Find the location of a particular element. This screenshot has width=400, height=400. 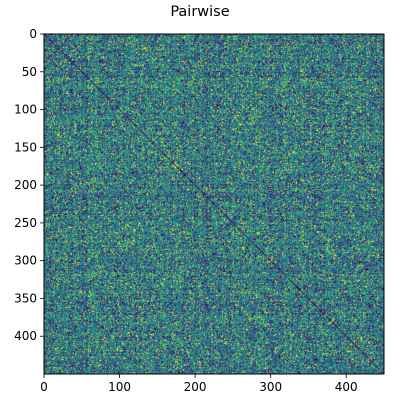

x-axis: 0 100 200 300 400 is located at coordinates (199, 384).